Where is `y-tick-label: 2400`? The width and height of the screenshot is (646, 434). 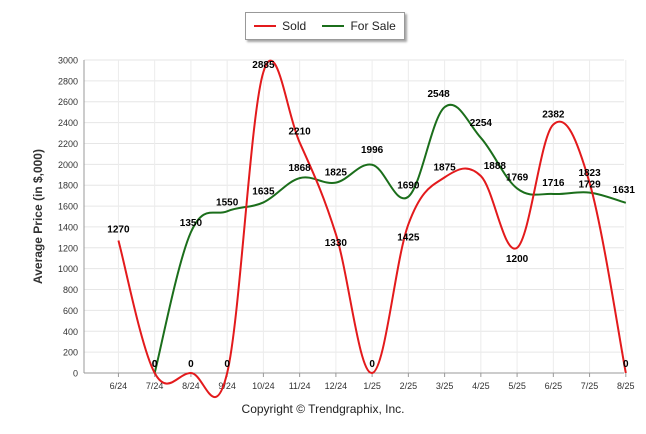 y-tick-label: 2400 is located at coordinates (68, 123).